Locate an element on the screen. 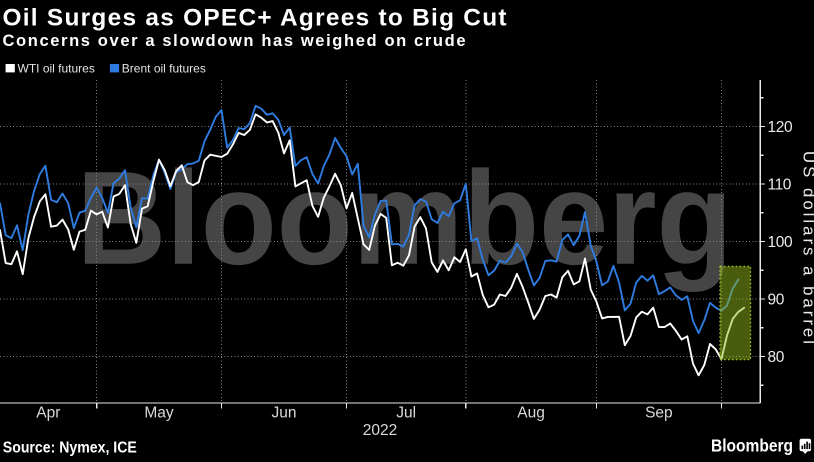 The width and height of the screenshot is (814, 462). svg-text: Jun is located at coordinates (284, 413).